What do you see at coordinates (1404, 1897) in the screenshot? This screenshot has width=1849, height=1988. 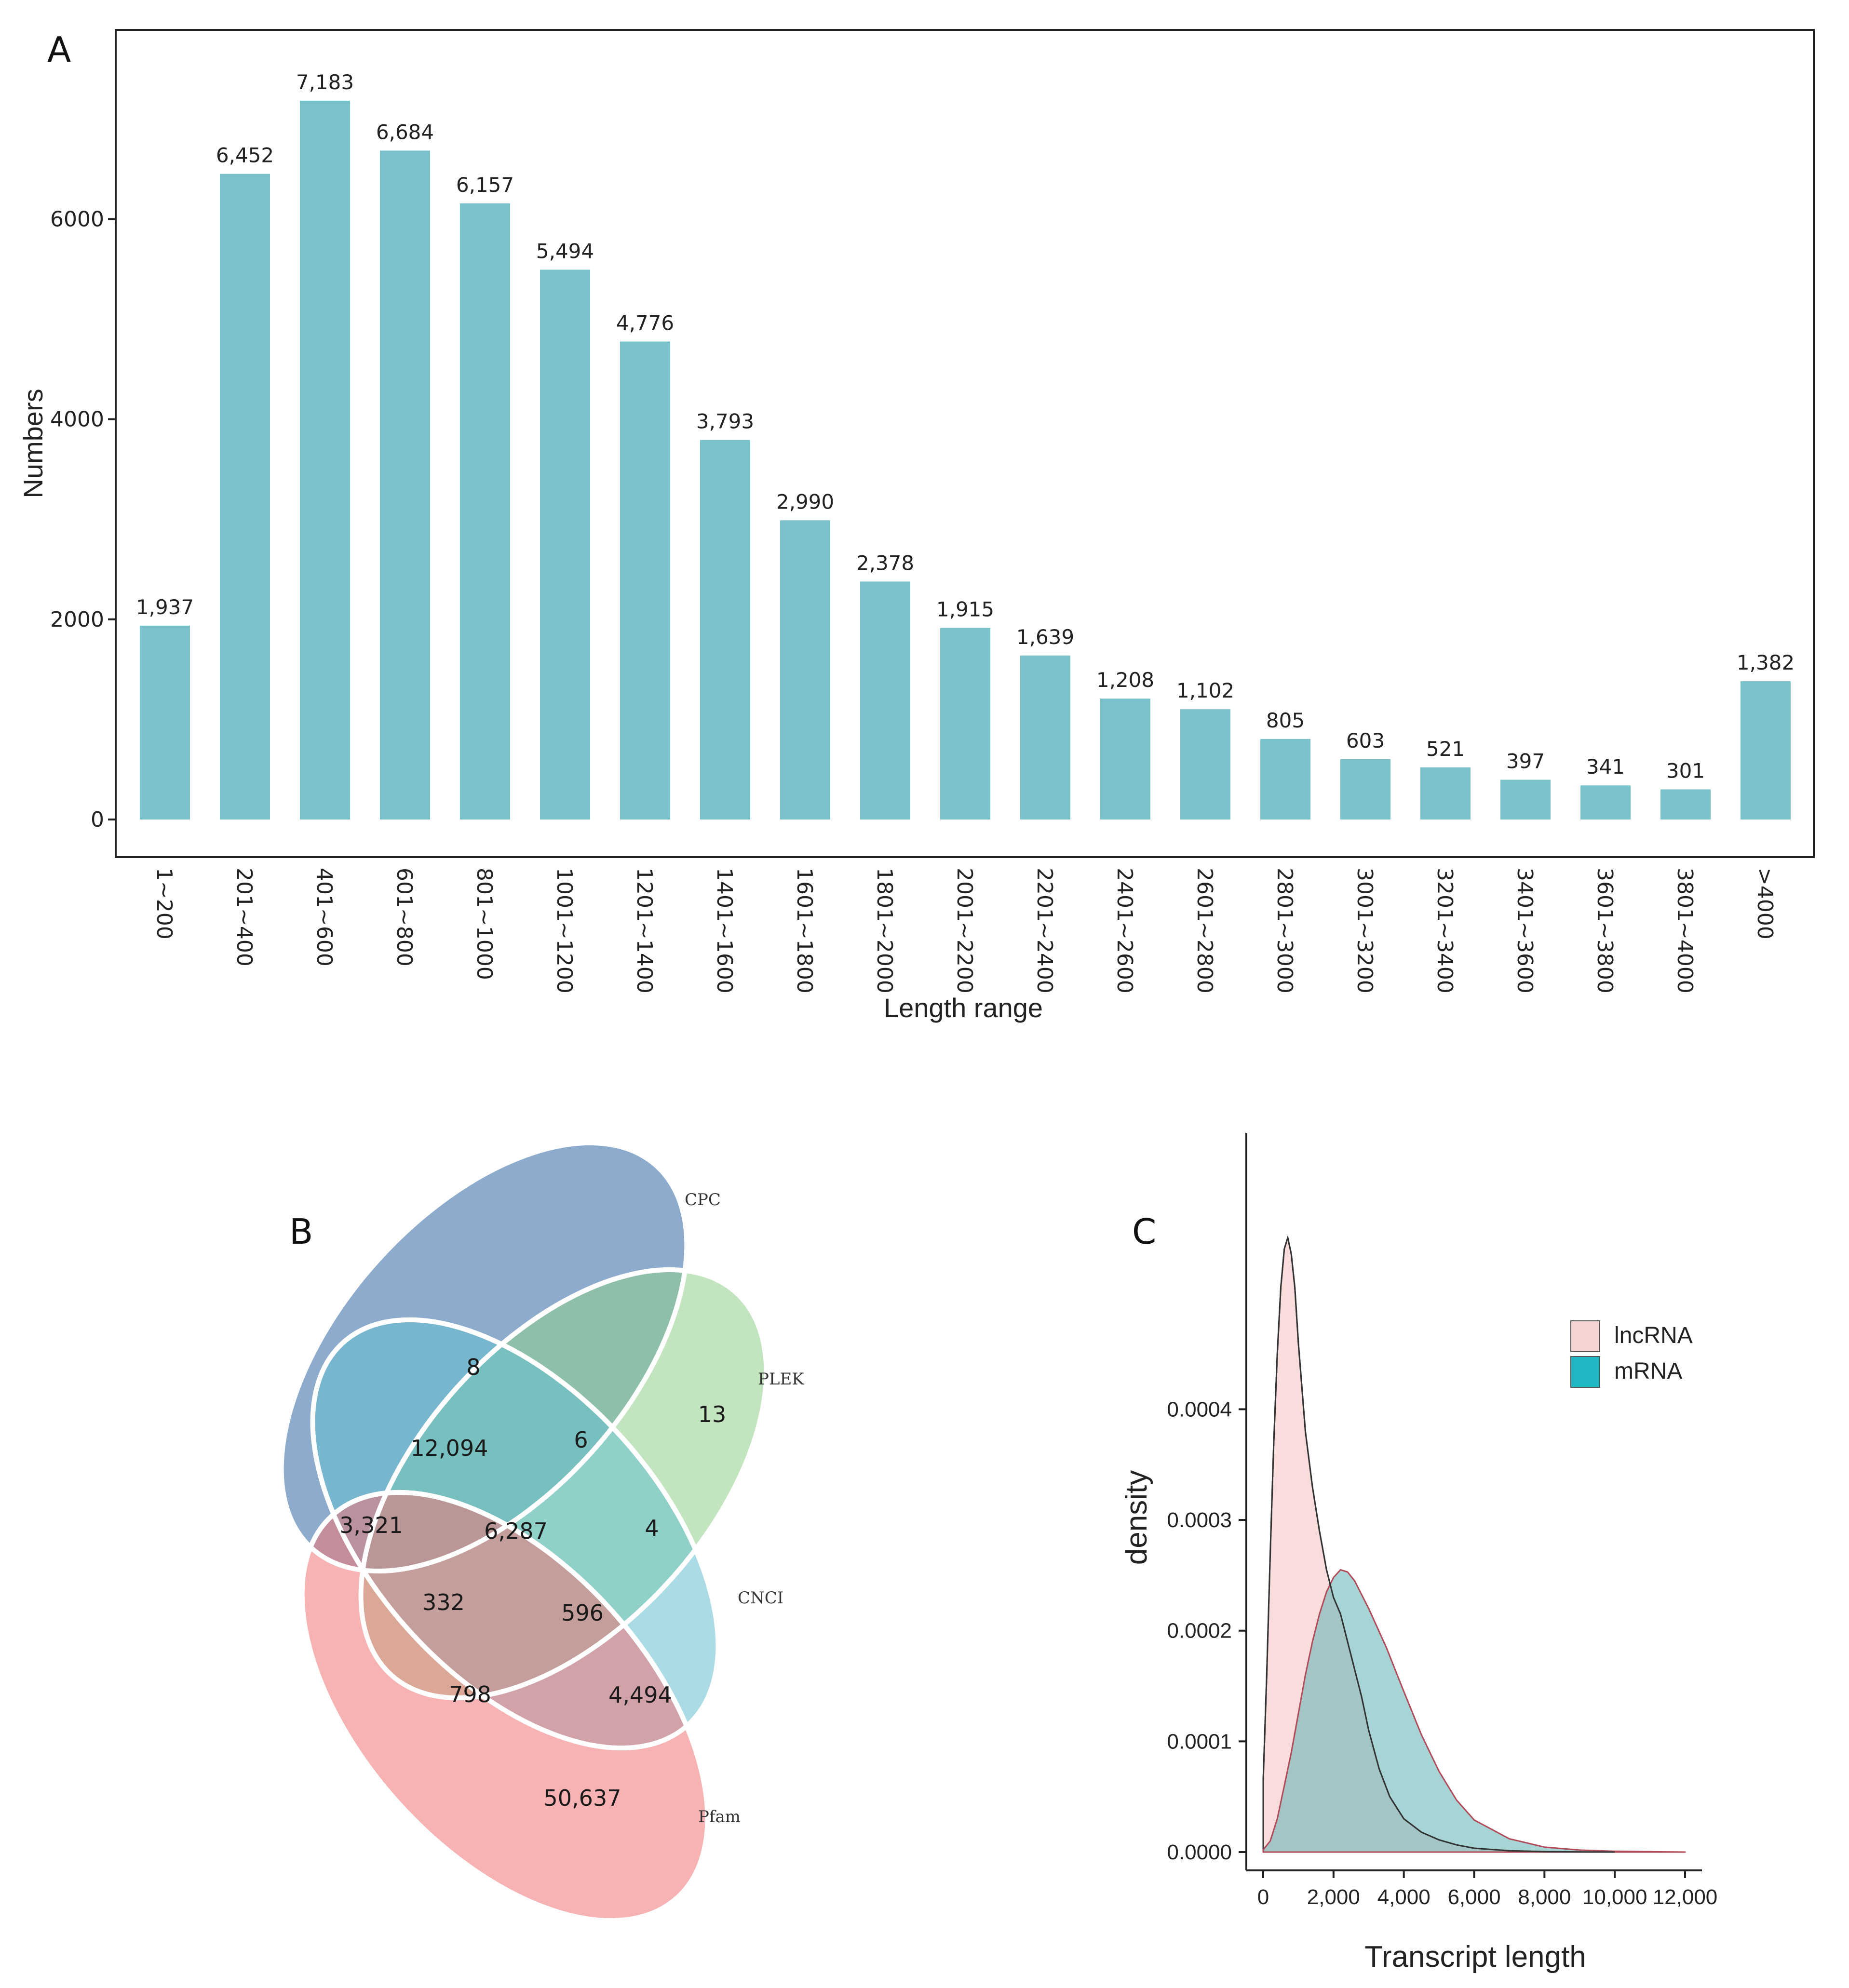 I see `panel-c-x-tick-label: 4,000` at bounding box center [1404, 1897].